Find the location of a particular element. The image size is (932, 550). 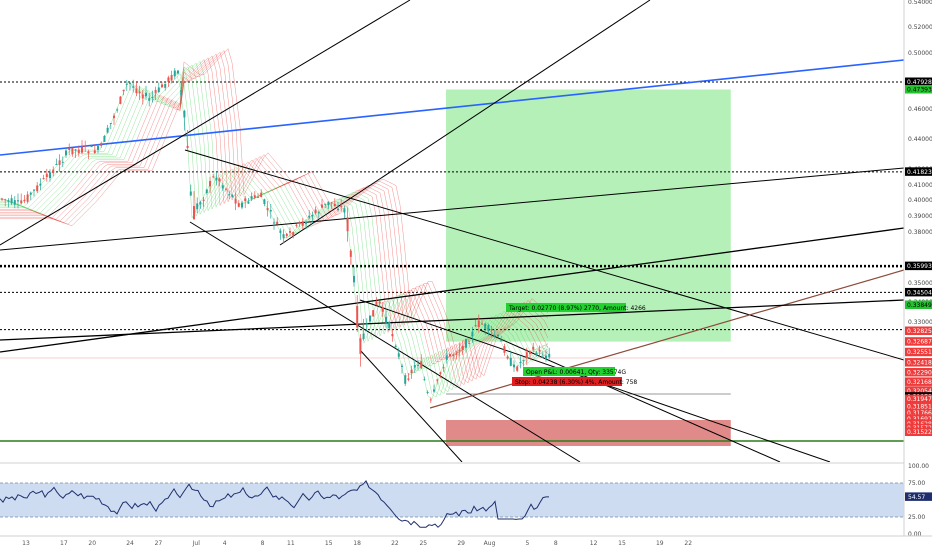

mid-uptrend-line is located at coordinates (452, 320).